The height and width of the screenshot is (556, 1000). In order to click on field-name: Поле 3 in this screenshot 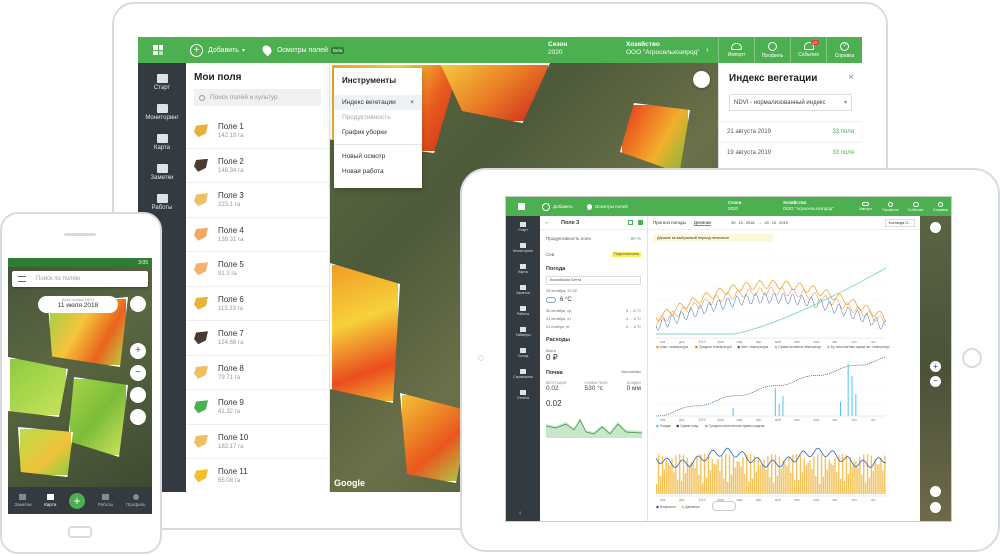, I will do `click(231, 196)`.